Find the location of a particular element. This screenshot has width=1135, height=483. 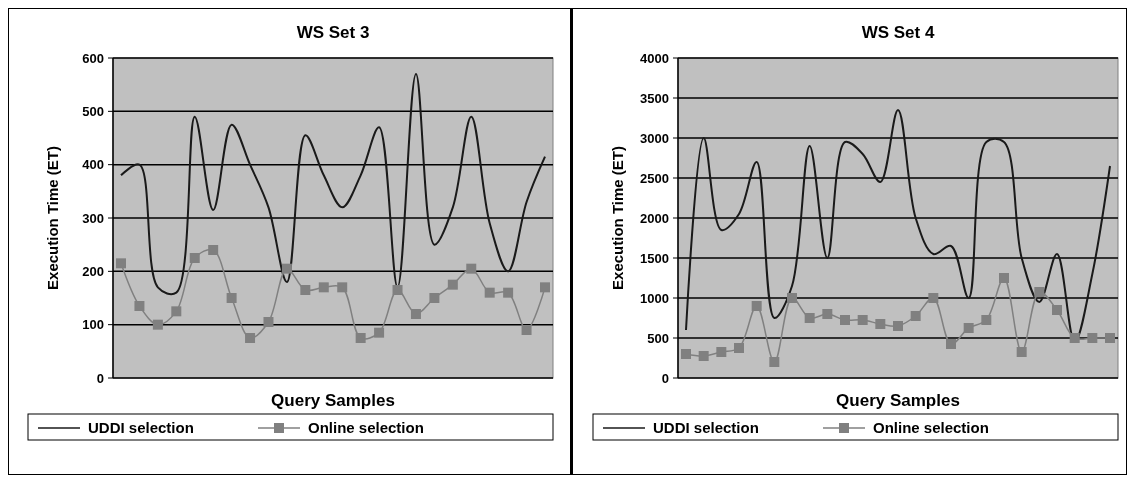

chart-title: WS Set 3 is located at coordinates (333, 32).